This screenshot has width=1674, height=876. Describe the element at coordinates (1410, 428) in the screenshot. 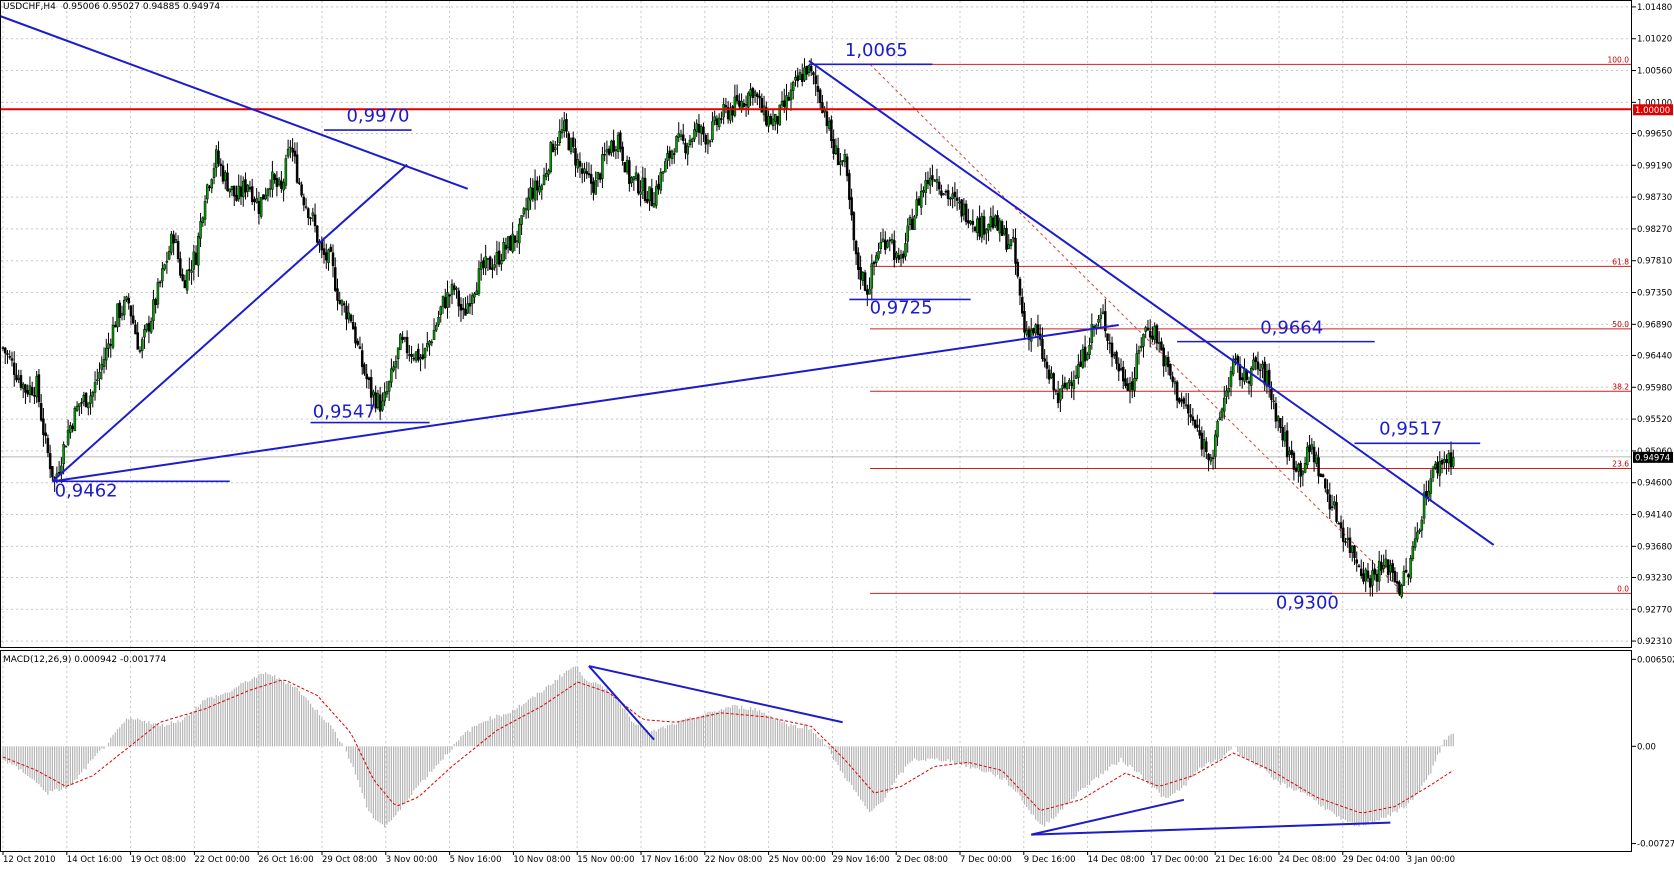

I see `anno-09517: 0,9517` at that location.